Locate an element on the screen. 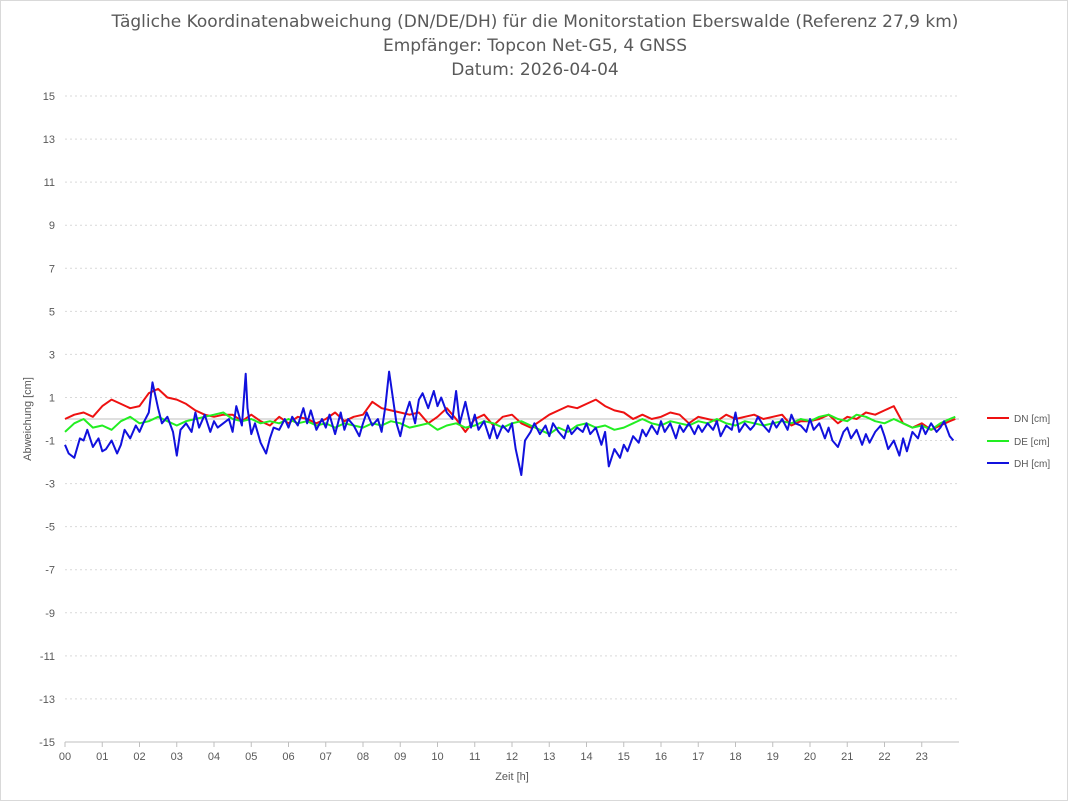 The height and width of the screenshot is (801, 1068). x-tick-label: 03 is located at coordinates (177, 757).